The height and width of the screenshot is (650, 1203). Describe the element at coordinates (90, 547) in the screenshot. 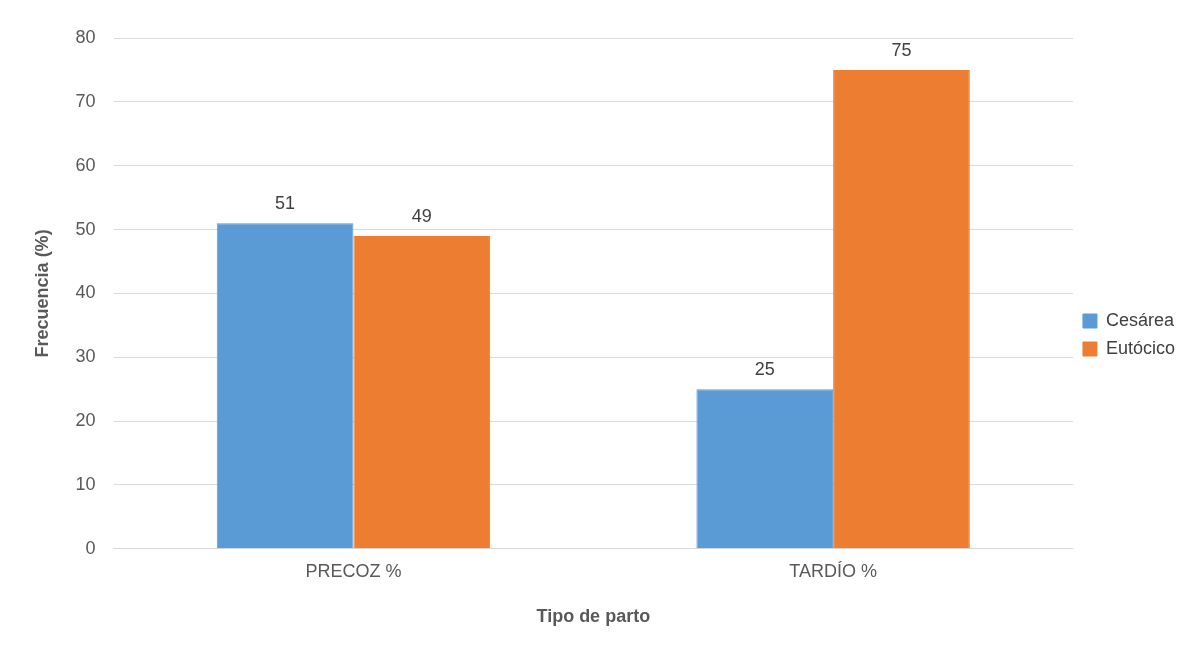

I see `y-tick-label: 0` at that location.